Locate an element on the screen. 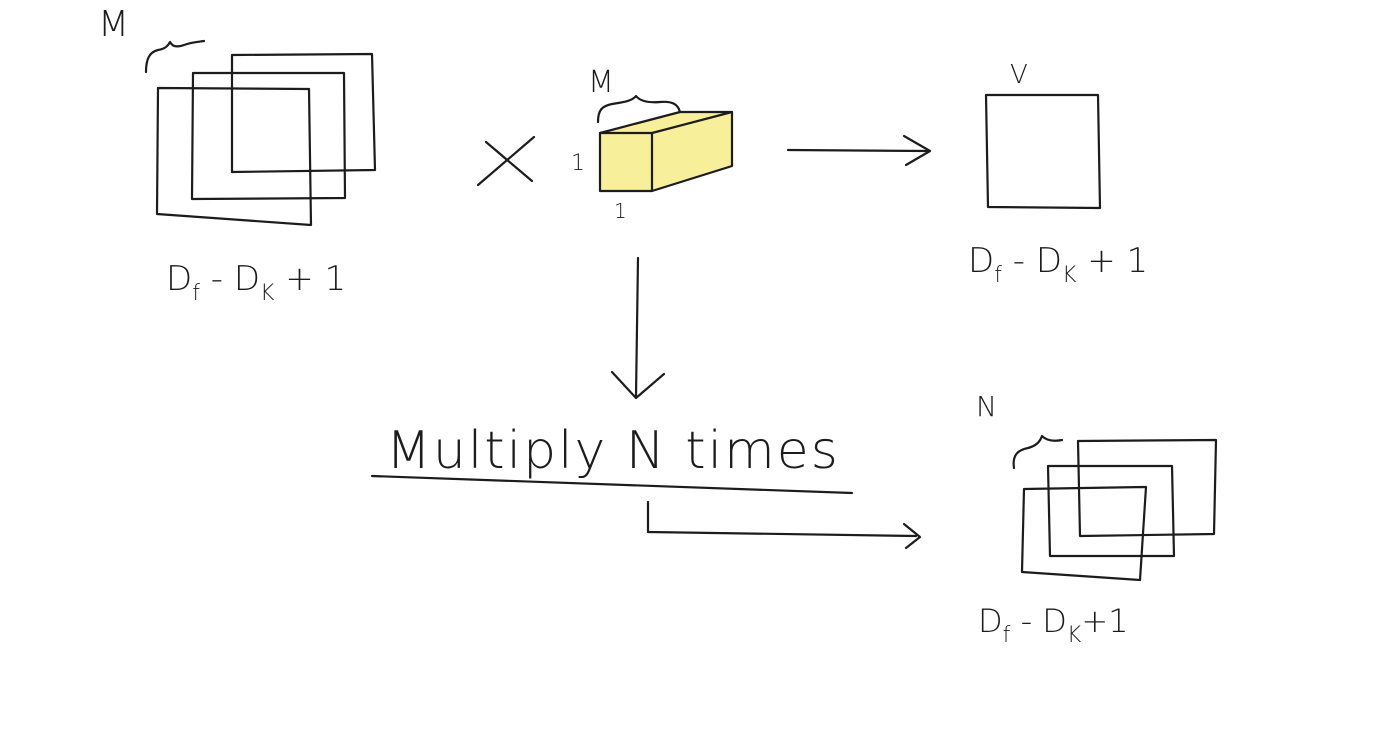 The height and width of the screenshot is (729, 1400). filter-depth-brace is located at coordinates (639, 109).